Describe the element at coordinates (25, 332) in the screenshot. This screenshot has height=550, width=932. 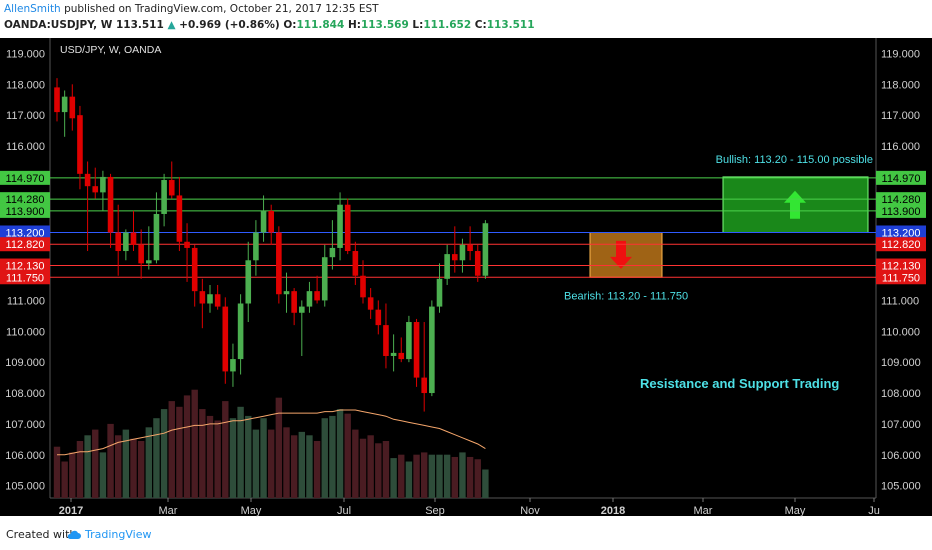
I see `y-tick-label-left: 110.000` at that location.